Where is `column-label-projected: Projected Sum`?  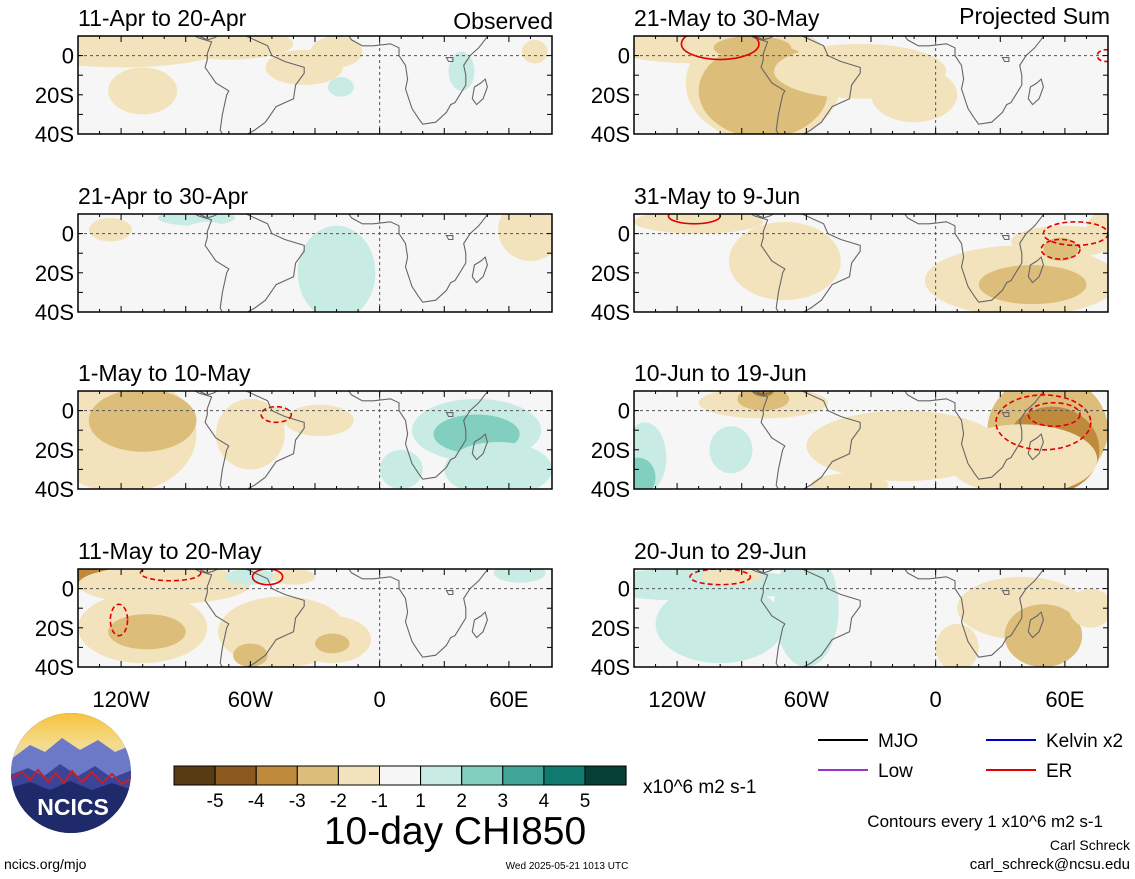 column-label-projected: Projected Sum is located at coordinates (1034, 16).